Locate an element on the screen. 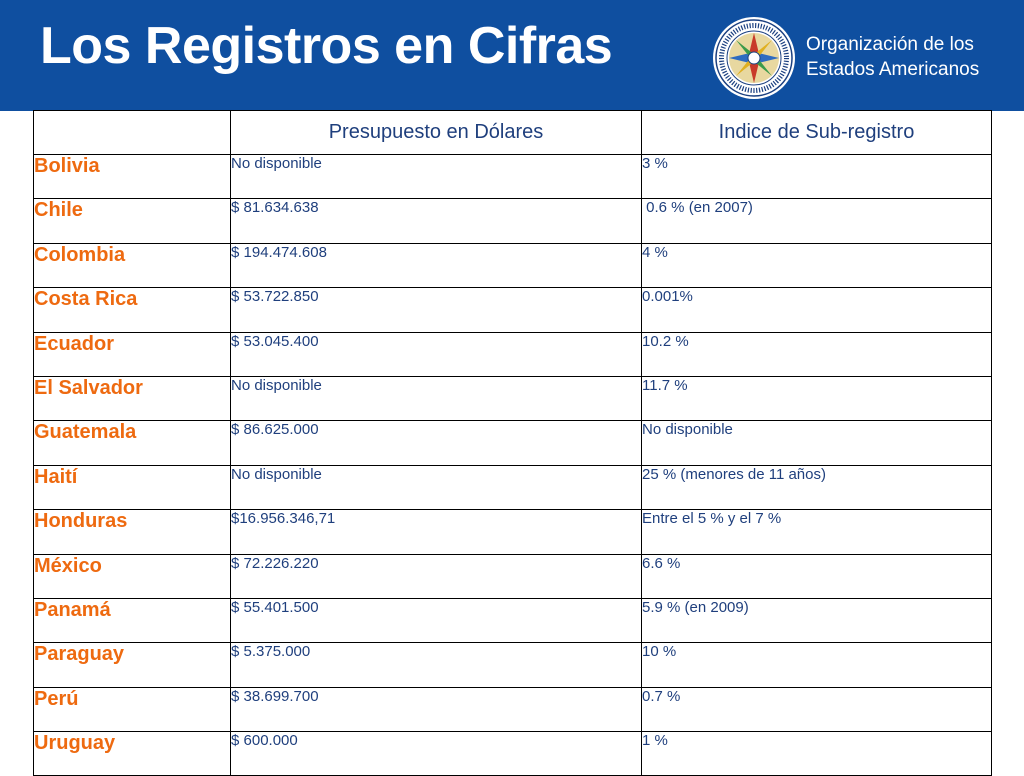 The image size is (1024, 776). country-cell: Guatemala is located at coordinates (132, 443).